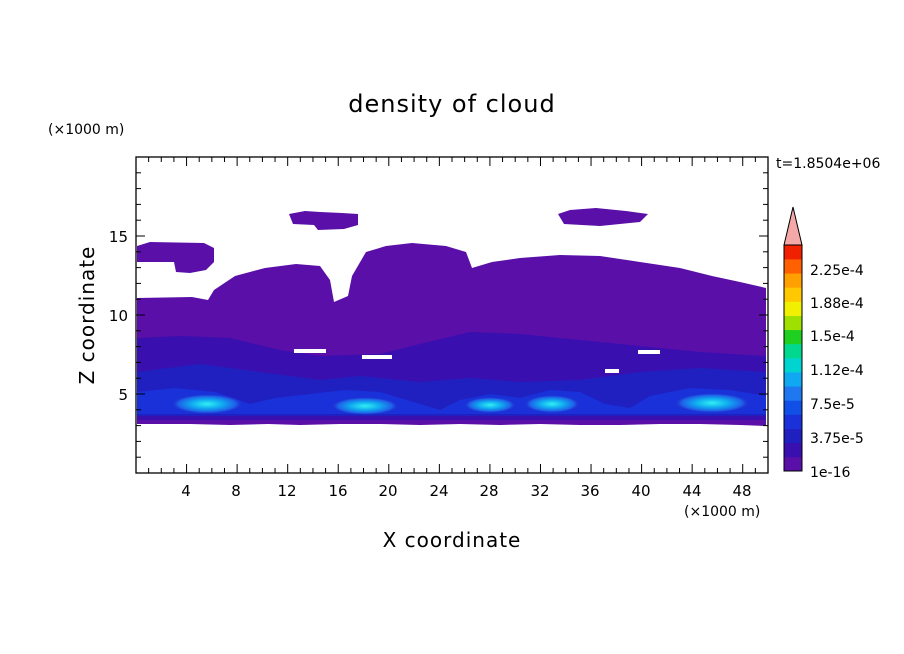  What do you see at coordinates (118, 237) in the screenshot?
I see `y-tick-label: 15` at bounding box center [118, 237].